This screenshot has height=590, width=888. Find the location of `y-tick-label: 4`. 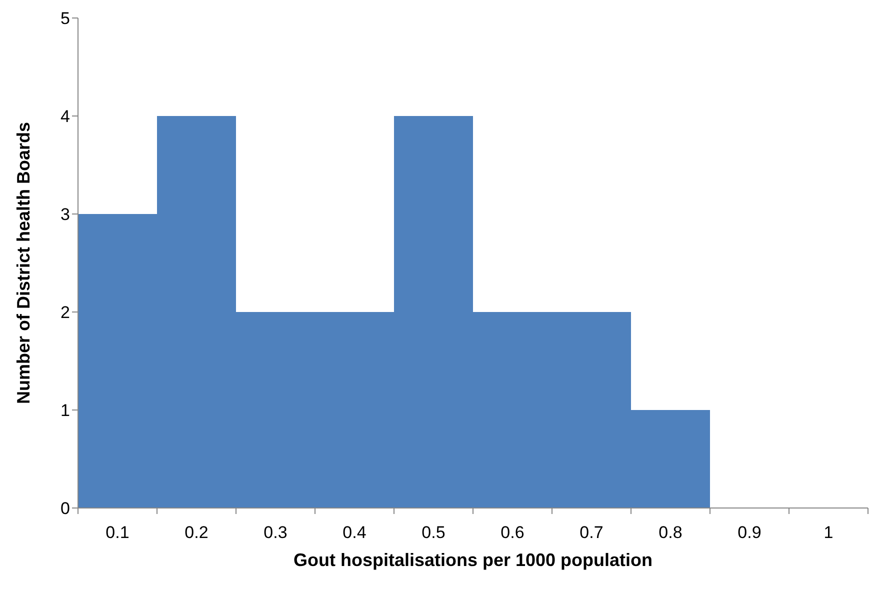

y-tick-label: 4 is located at coordinates (65, 116).